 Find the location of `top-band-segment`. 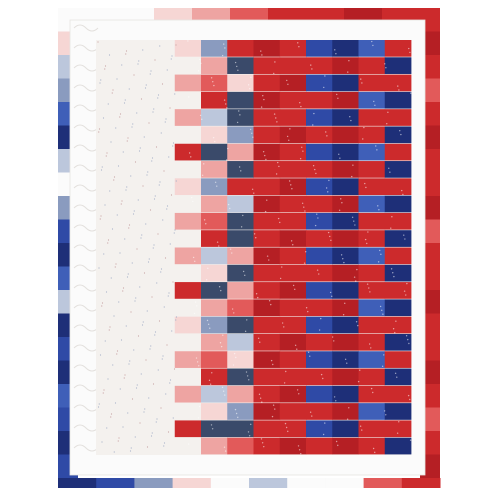

top-band-segment is located at coordinates (287, 15).